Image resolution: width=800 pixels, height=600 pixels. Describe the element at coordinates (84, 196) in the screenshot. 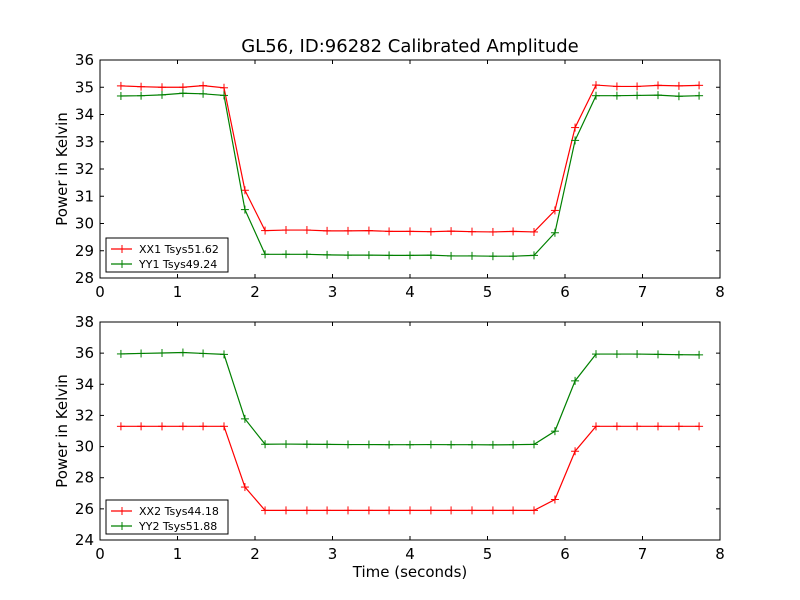

I see `y-tick-label-0-3: 31` at that location.